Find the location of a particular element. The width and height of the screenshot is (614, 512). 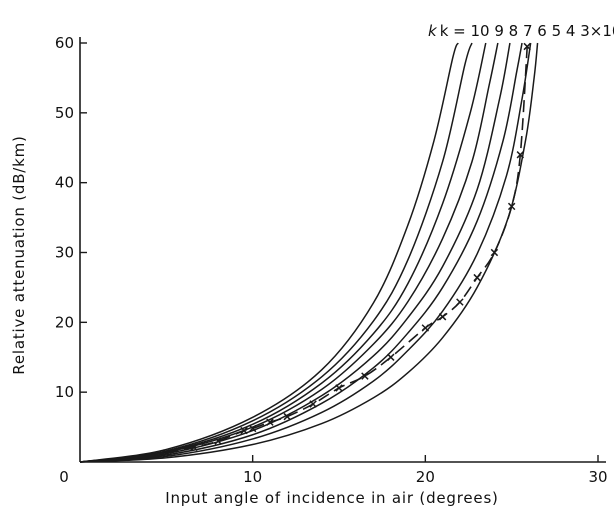

k-annotation-prefix: k = is located at coordinates (455, 31).